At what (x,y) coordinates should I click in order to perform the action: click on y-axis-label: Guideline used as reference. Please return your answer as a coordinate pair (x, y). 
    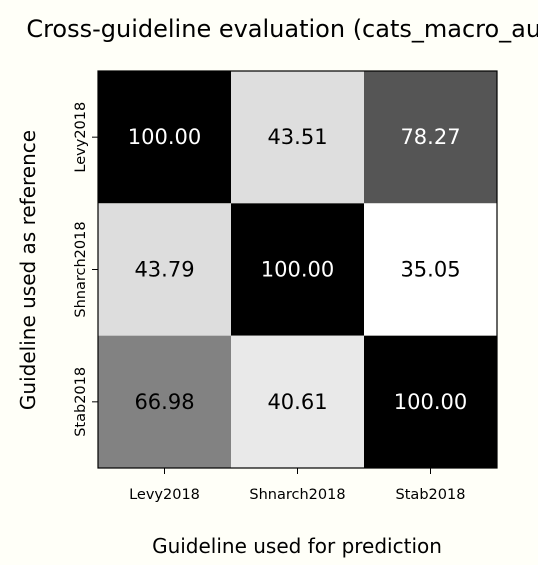
    Looking at the image, I should click on (28, 270).